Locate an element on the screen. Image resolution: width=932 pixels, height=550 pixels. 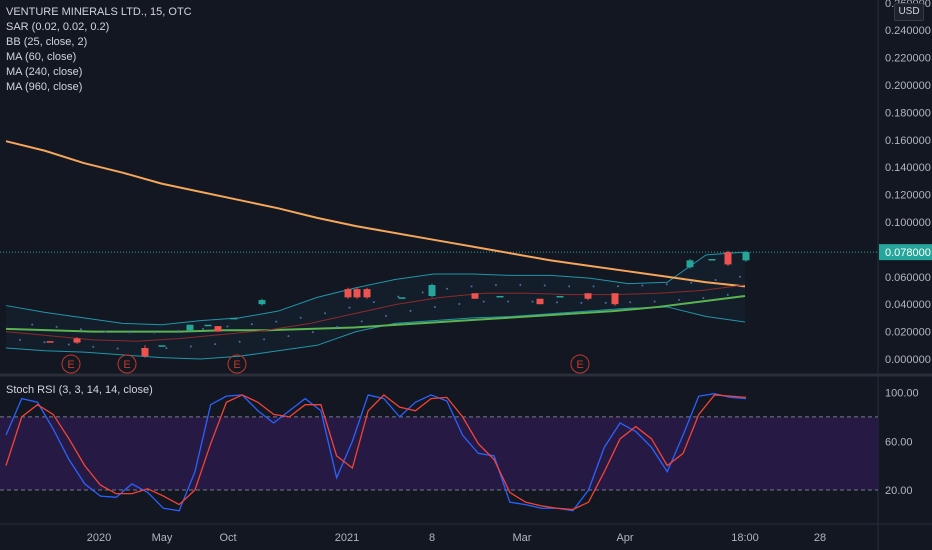
indicator-sar: SAR (0.02, 0.02, 0.2) is located at coordinates (58, 27).